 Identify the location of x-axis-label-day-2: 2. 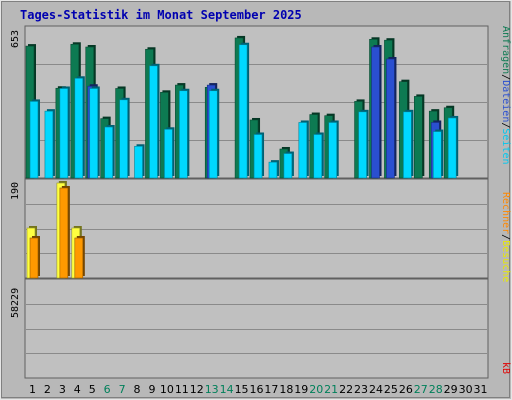
(47, 389).